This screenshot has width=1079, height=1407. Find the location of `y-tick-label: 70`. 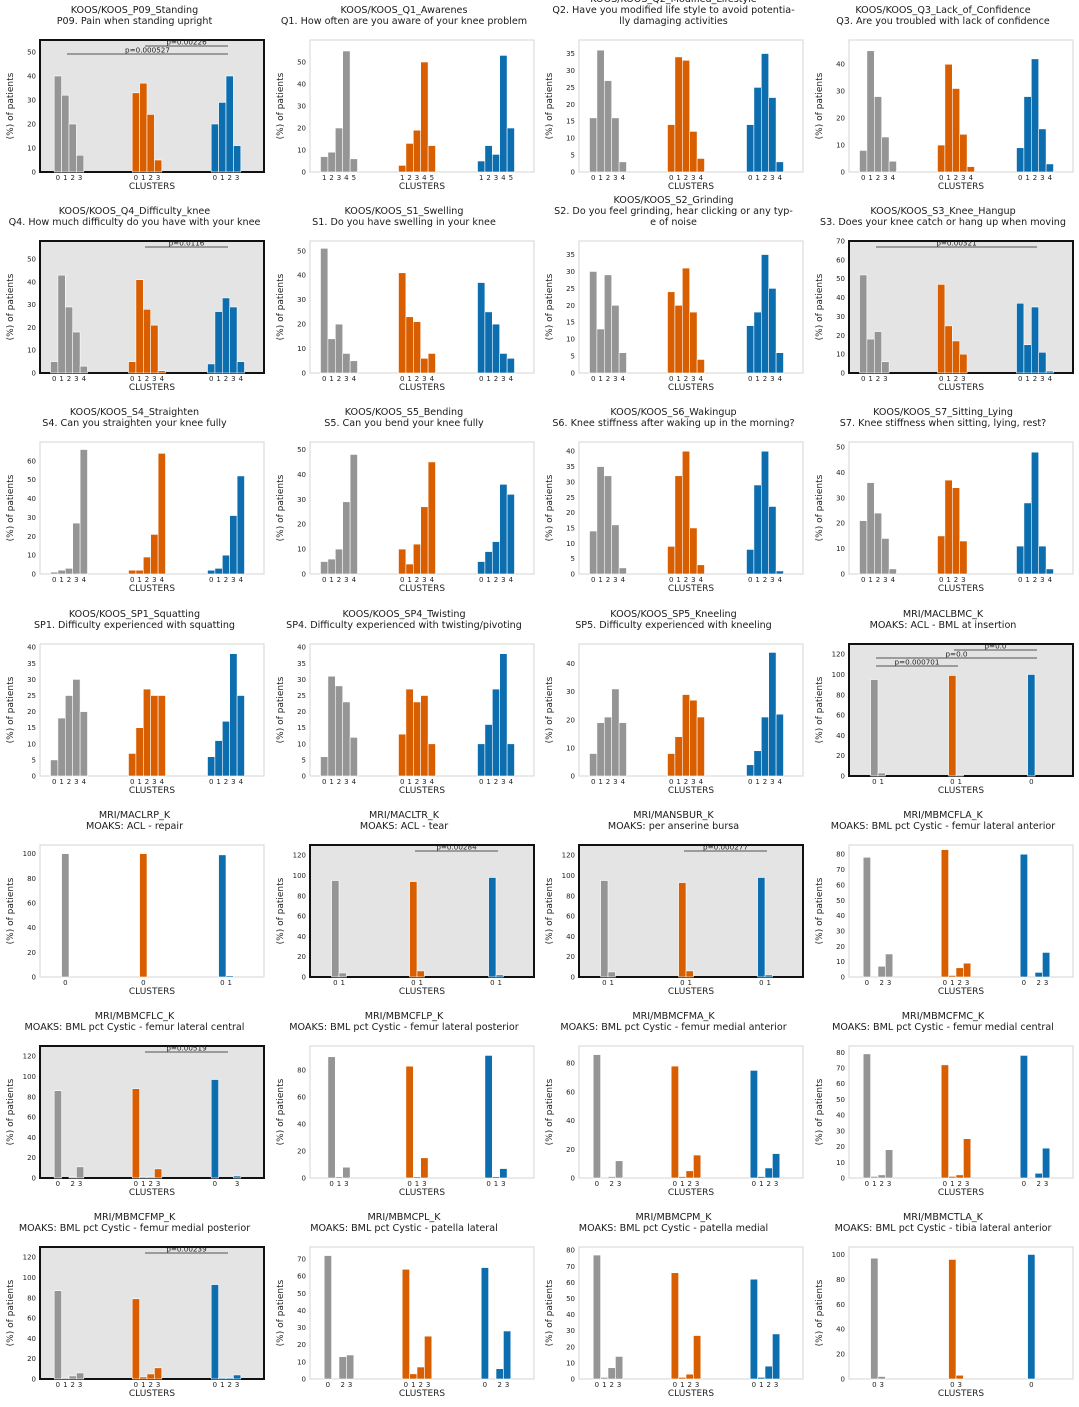

y-tick-label: 70 is located at coordinates (301, 1260).